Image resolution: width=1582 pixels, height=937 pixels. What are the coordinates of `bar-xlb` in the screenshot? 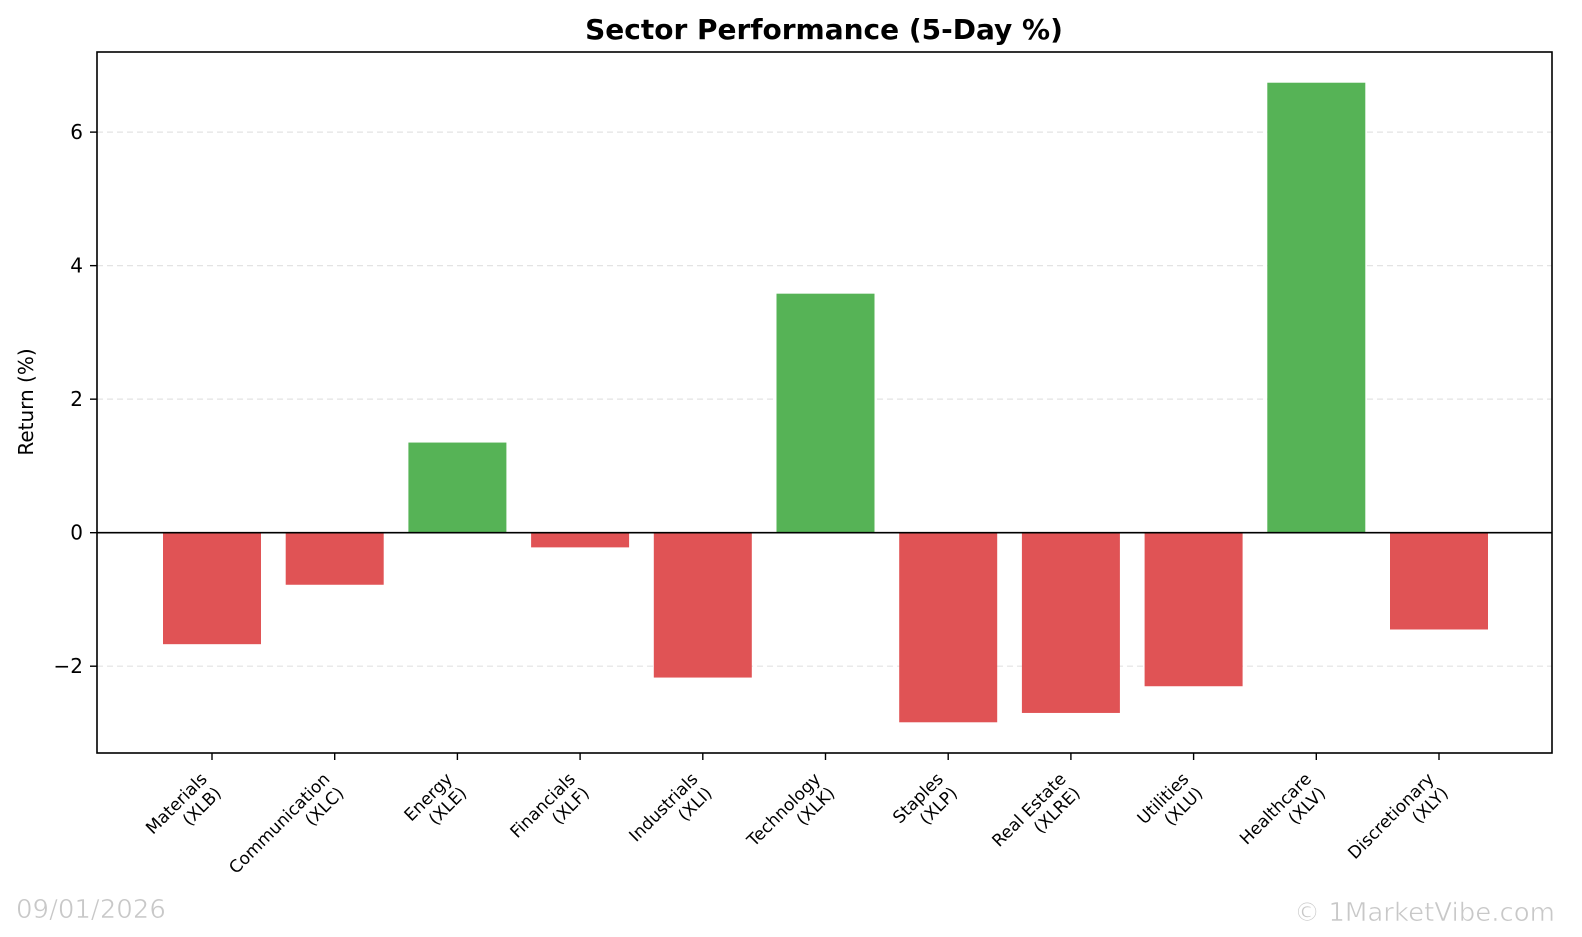 It's located at (212, 588).